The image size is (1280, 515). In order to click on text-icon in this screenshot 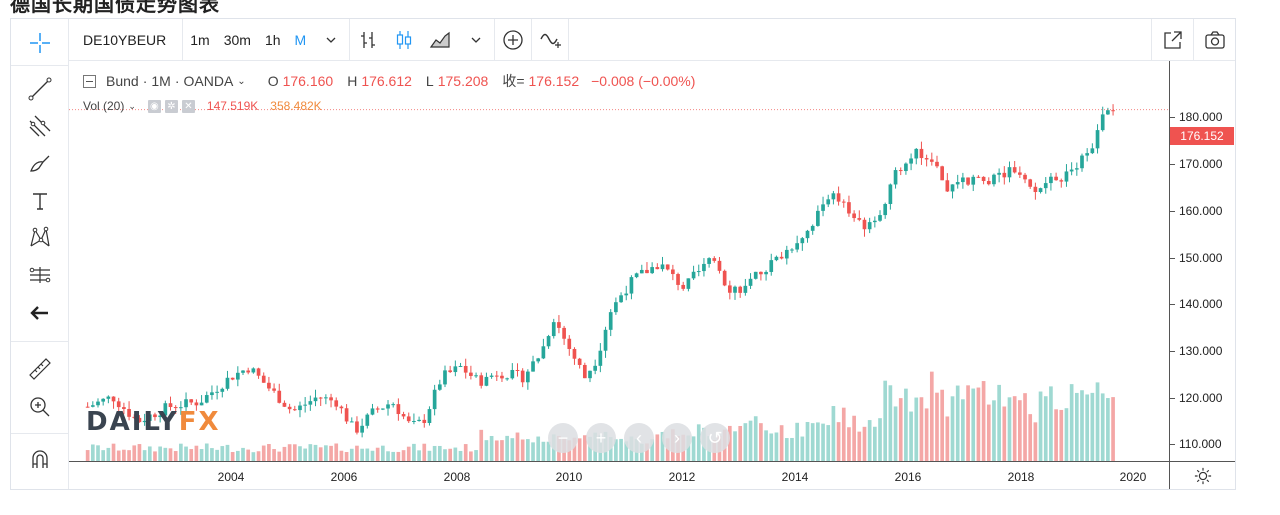, I will do `click(40, 201)`.